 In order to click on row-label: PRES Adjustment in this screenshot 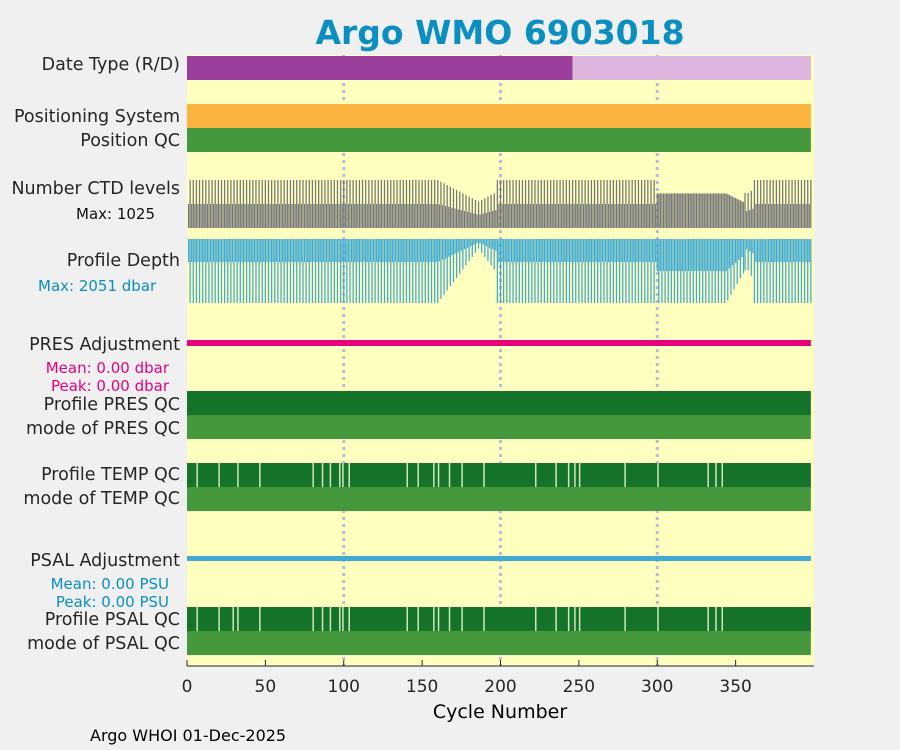, I will do `click(104, 345)`.